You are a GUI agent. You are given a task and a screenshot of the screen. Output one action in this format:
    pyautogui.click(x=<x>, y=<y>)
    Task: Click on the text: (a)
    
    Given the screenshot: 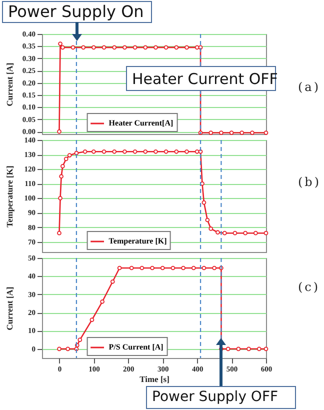 What is the action you would take?
    pyautogui.click(x=309, y=87)
    